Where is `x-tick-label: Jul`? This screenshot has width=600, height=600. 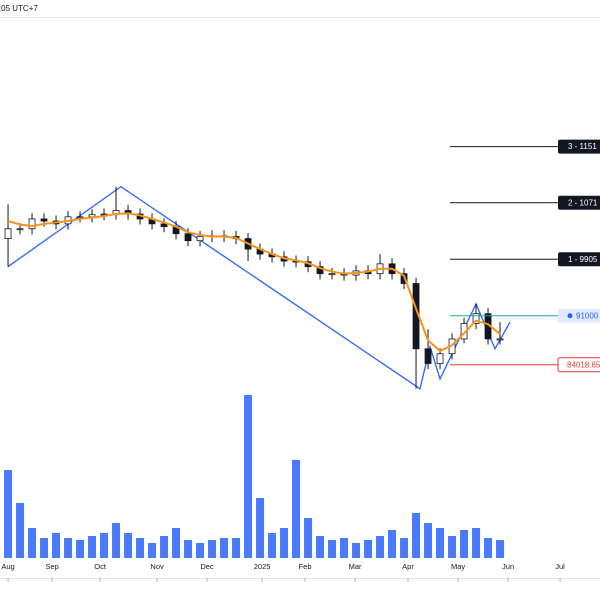 x-tick-label: Jul is located at coordinates (560, 566).